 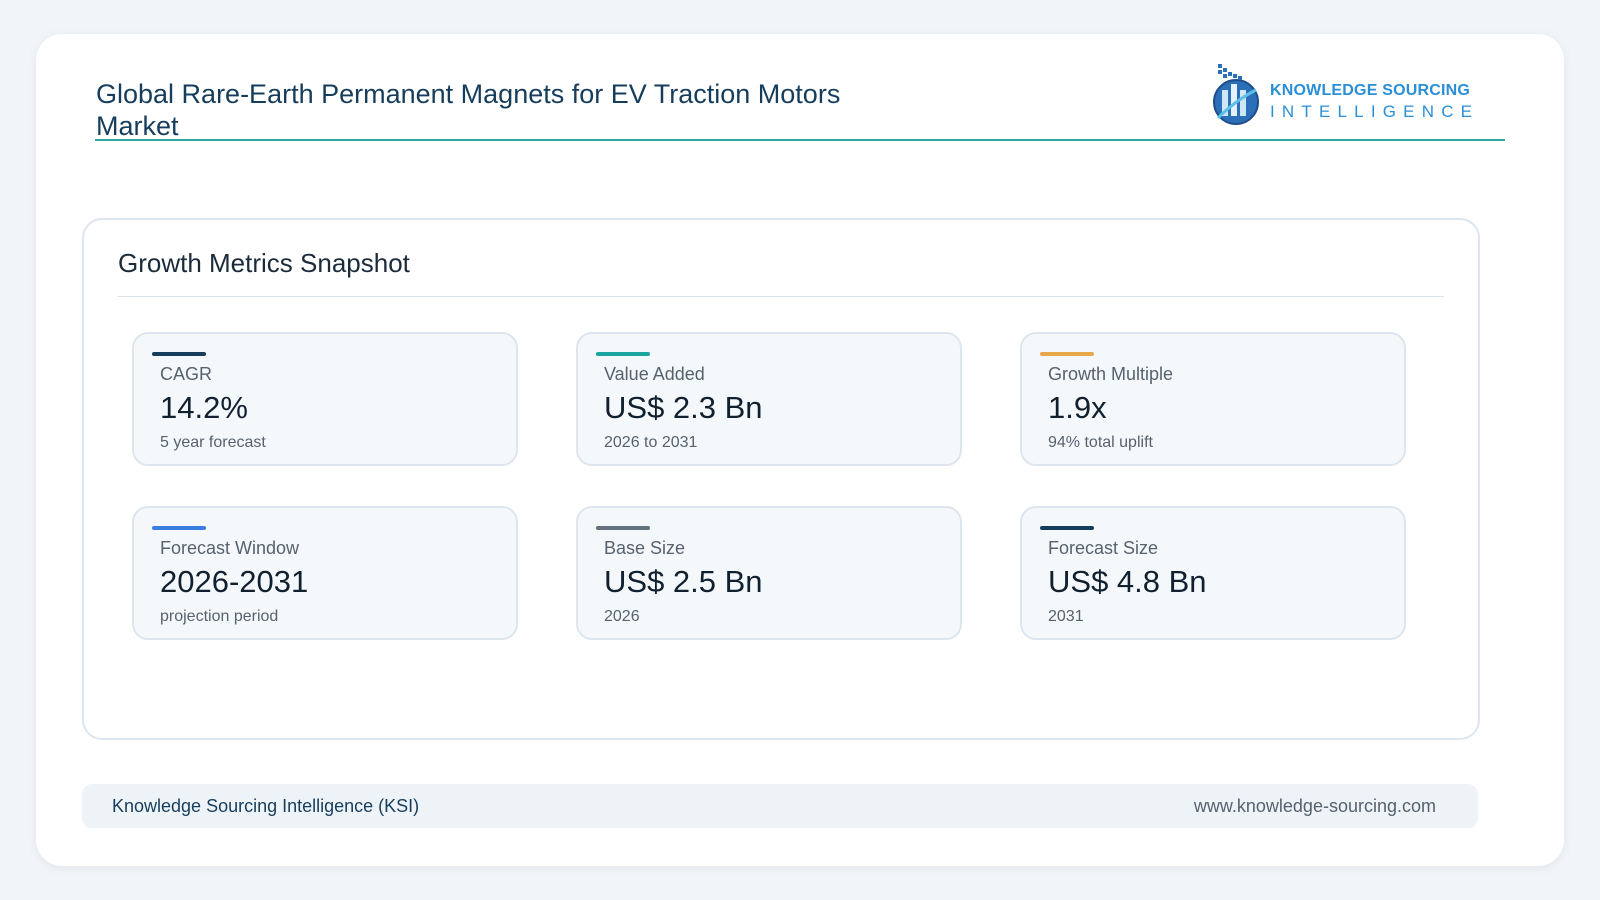 What do you see at coordinates (1077, 407) in the screenshot?
I see `metric-value: 1.9x` at bounding box center [1077, 407].